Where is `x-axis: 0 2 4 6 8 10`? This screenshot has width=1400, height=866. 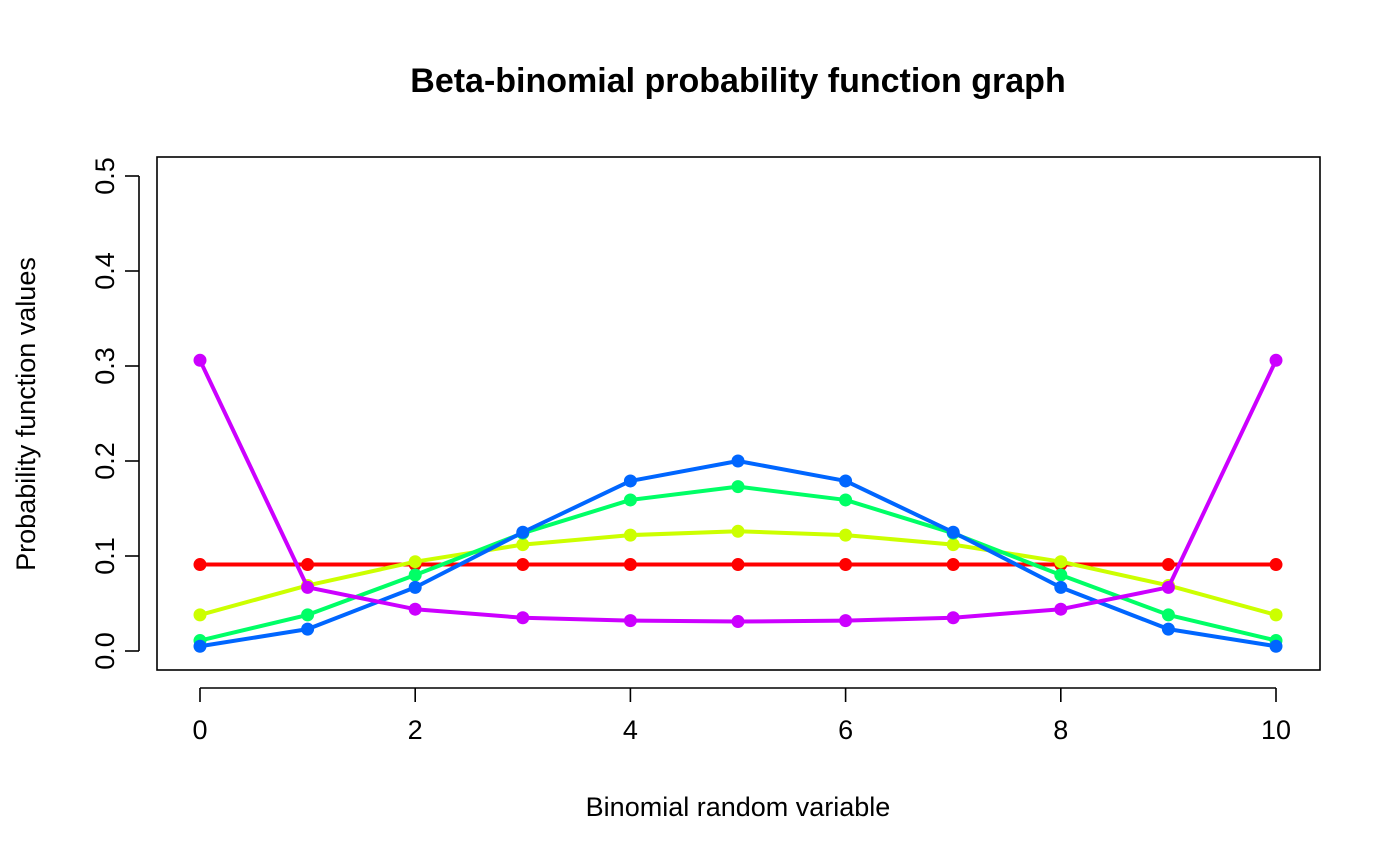 x-axis: 0 2 4 6 8 10 is located at coordinates (741, 716).